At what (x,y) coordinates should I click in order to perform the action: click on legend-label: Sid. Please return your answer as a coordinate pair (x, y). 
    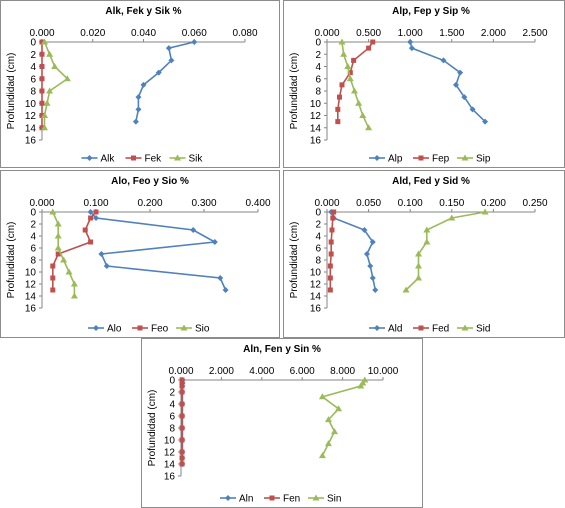
    Looking at the image, I should click on (483, 329).